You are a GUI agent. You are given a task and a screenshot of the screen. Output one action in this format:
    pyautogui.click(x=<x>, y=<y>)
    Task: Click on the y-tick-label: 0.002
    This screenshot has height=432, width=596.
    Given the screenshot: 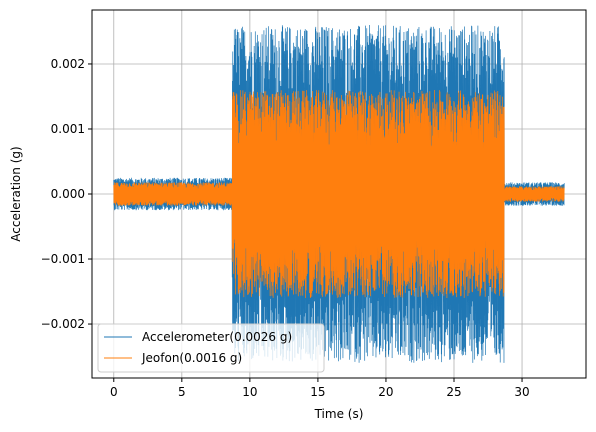 What is the action you would take?
    pyautogui.click(x=68, y=64)
    